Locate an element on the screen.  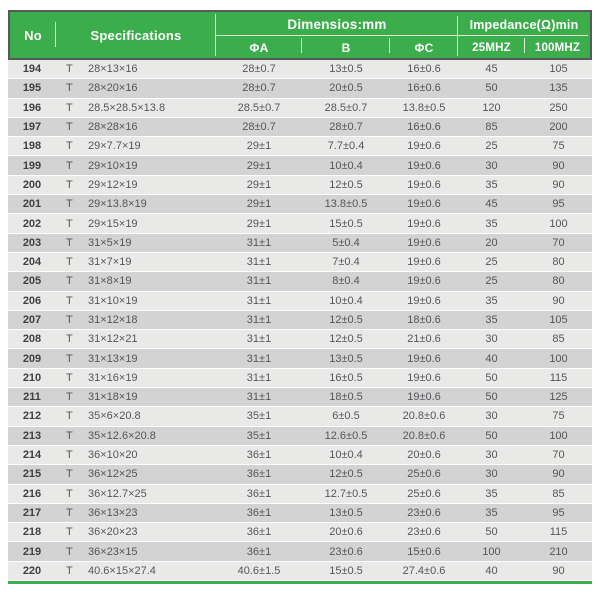
table-row: 217 T 36×13×23 36±1 13±0.5 23±0.6 35 95 is located at coordinates (300, 513).